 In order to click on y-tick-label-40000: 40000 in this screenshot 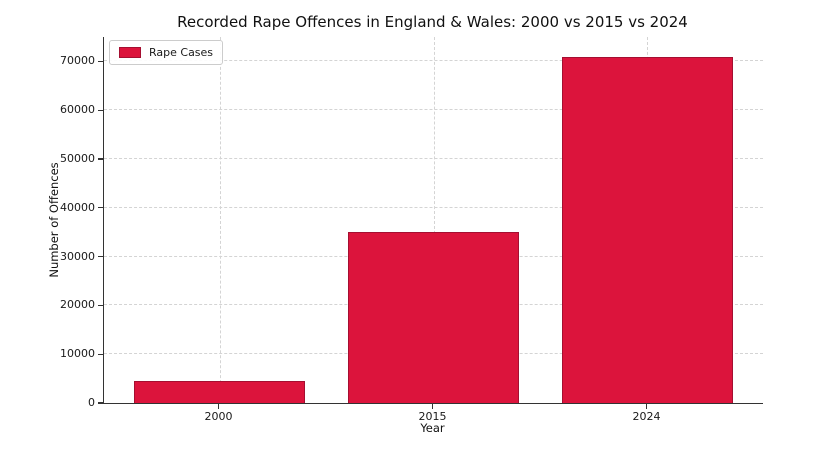, I will do `click(77, 207)`.